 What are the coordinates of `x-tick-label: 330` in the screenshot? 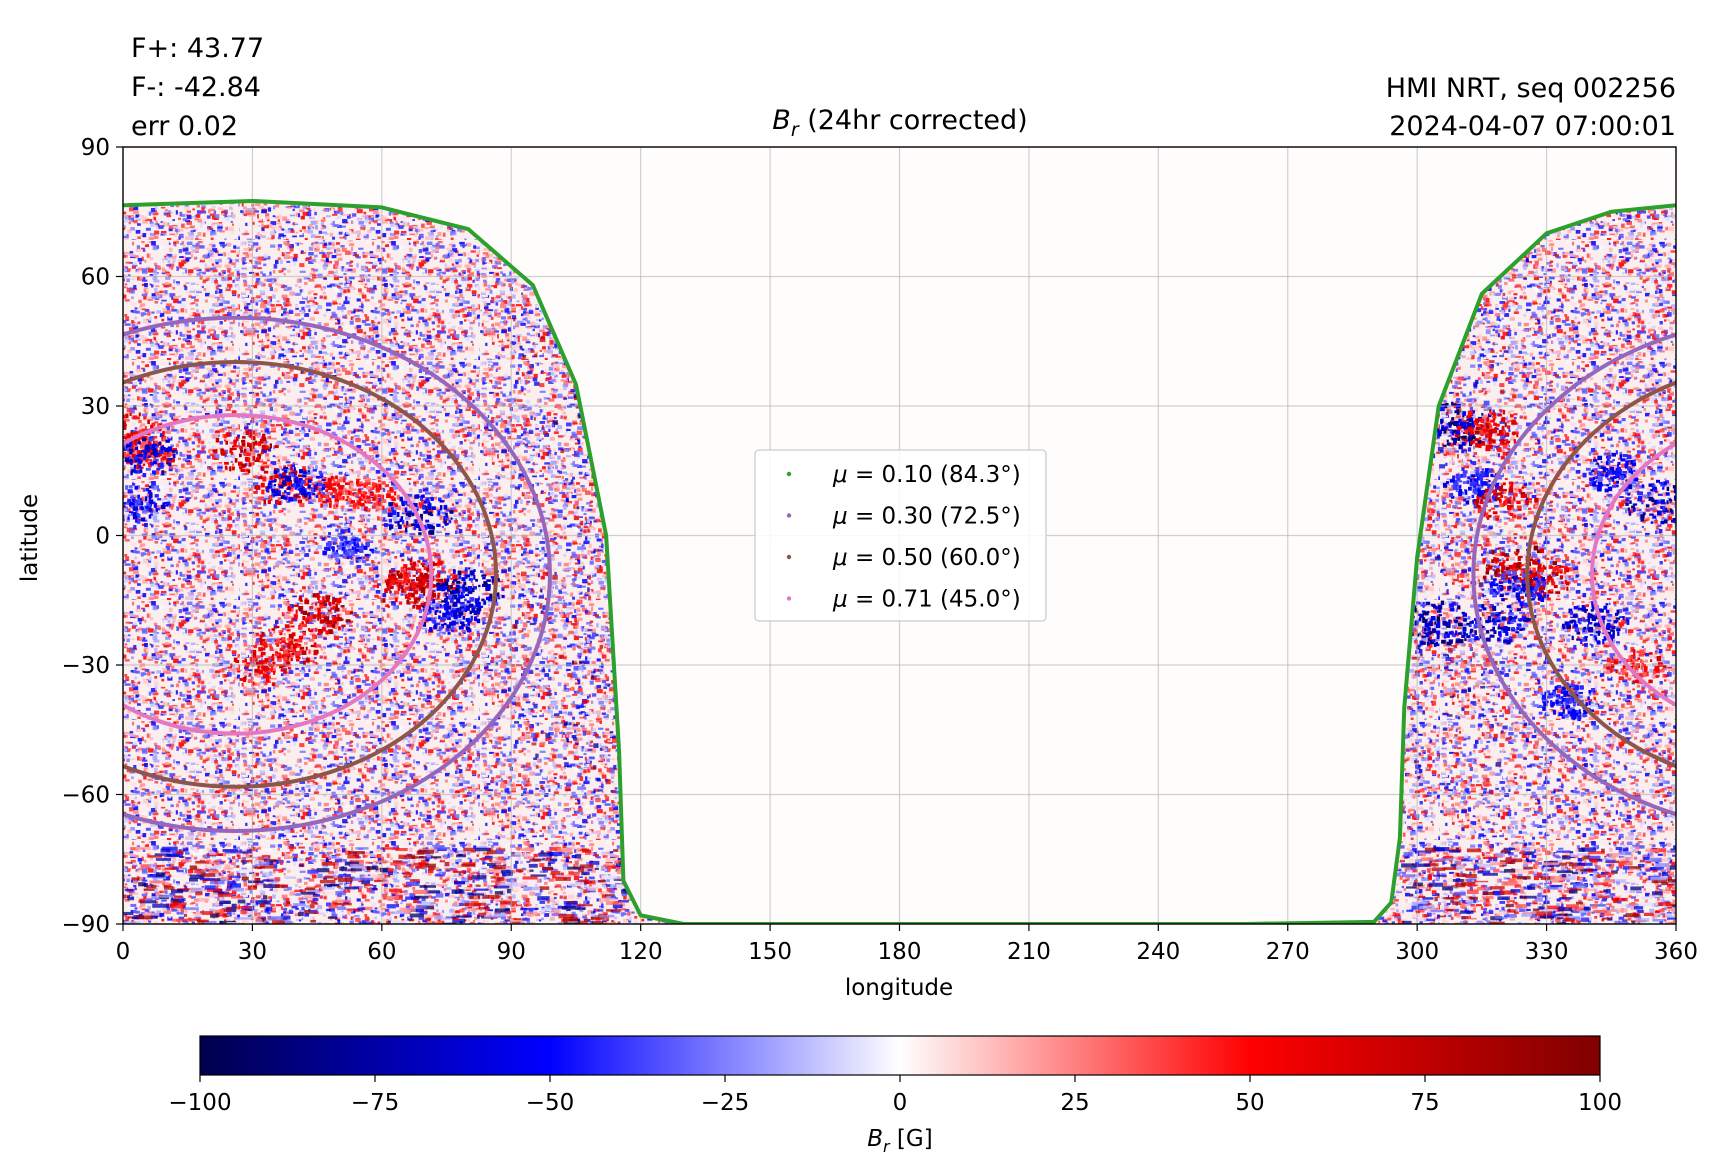 It's located at (1547, 952).